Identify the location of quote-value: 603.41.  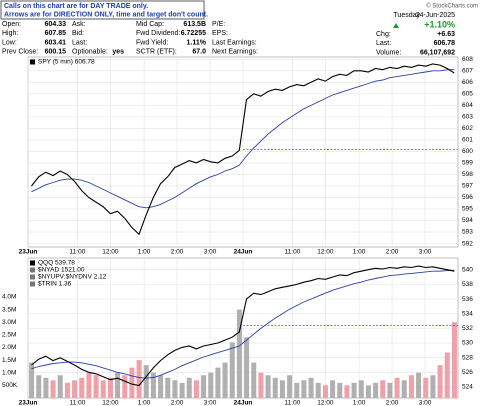
(56, 42).